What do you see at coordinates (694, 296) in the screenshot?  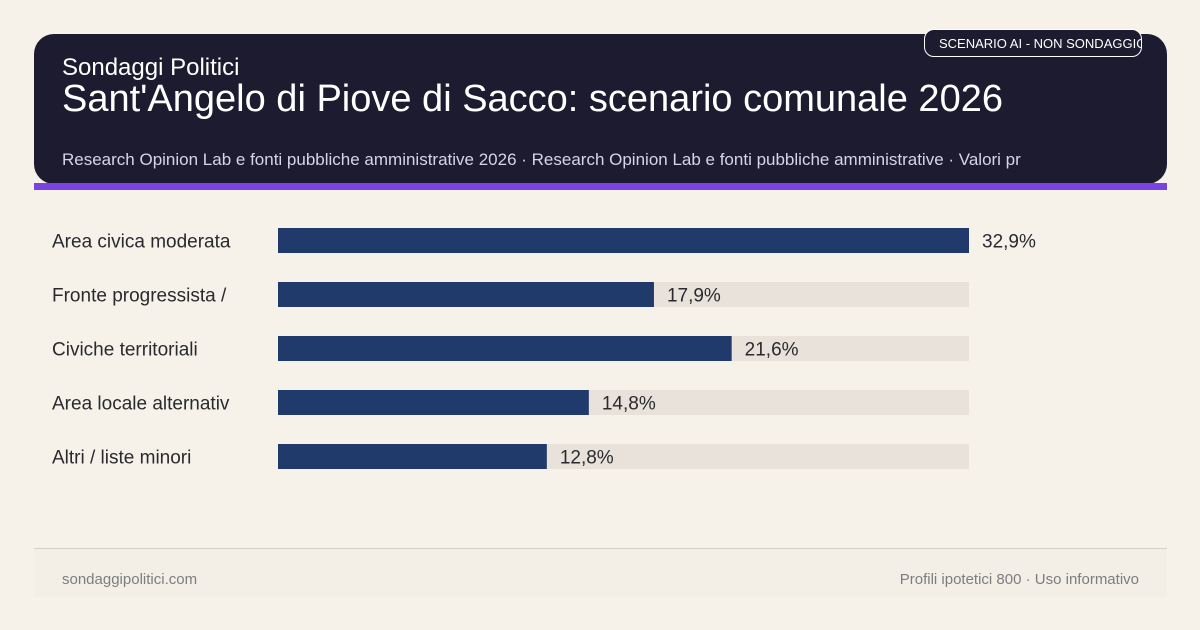 I see `value-label: 17,9%` at bounding box center [694, 296].